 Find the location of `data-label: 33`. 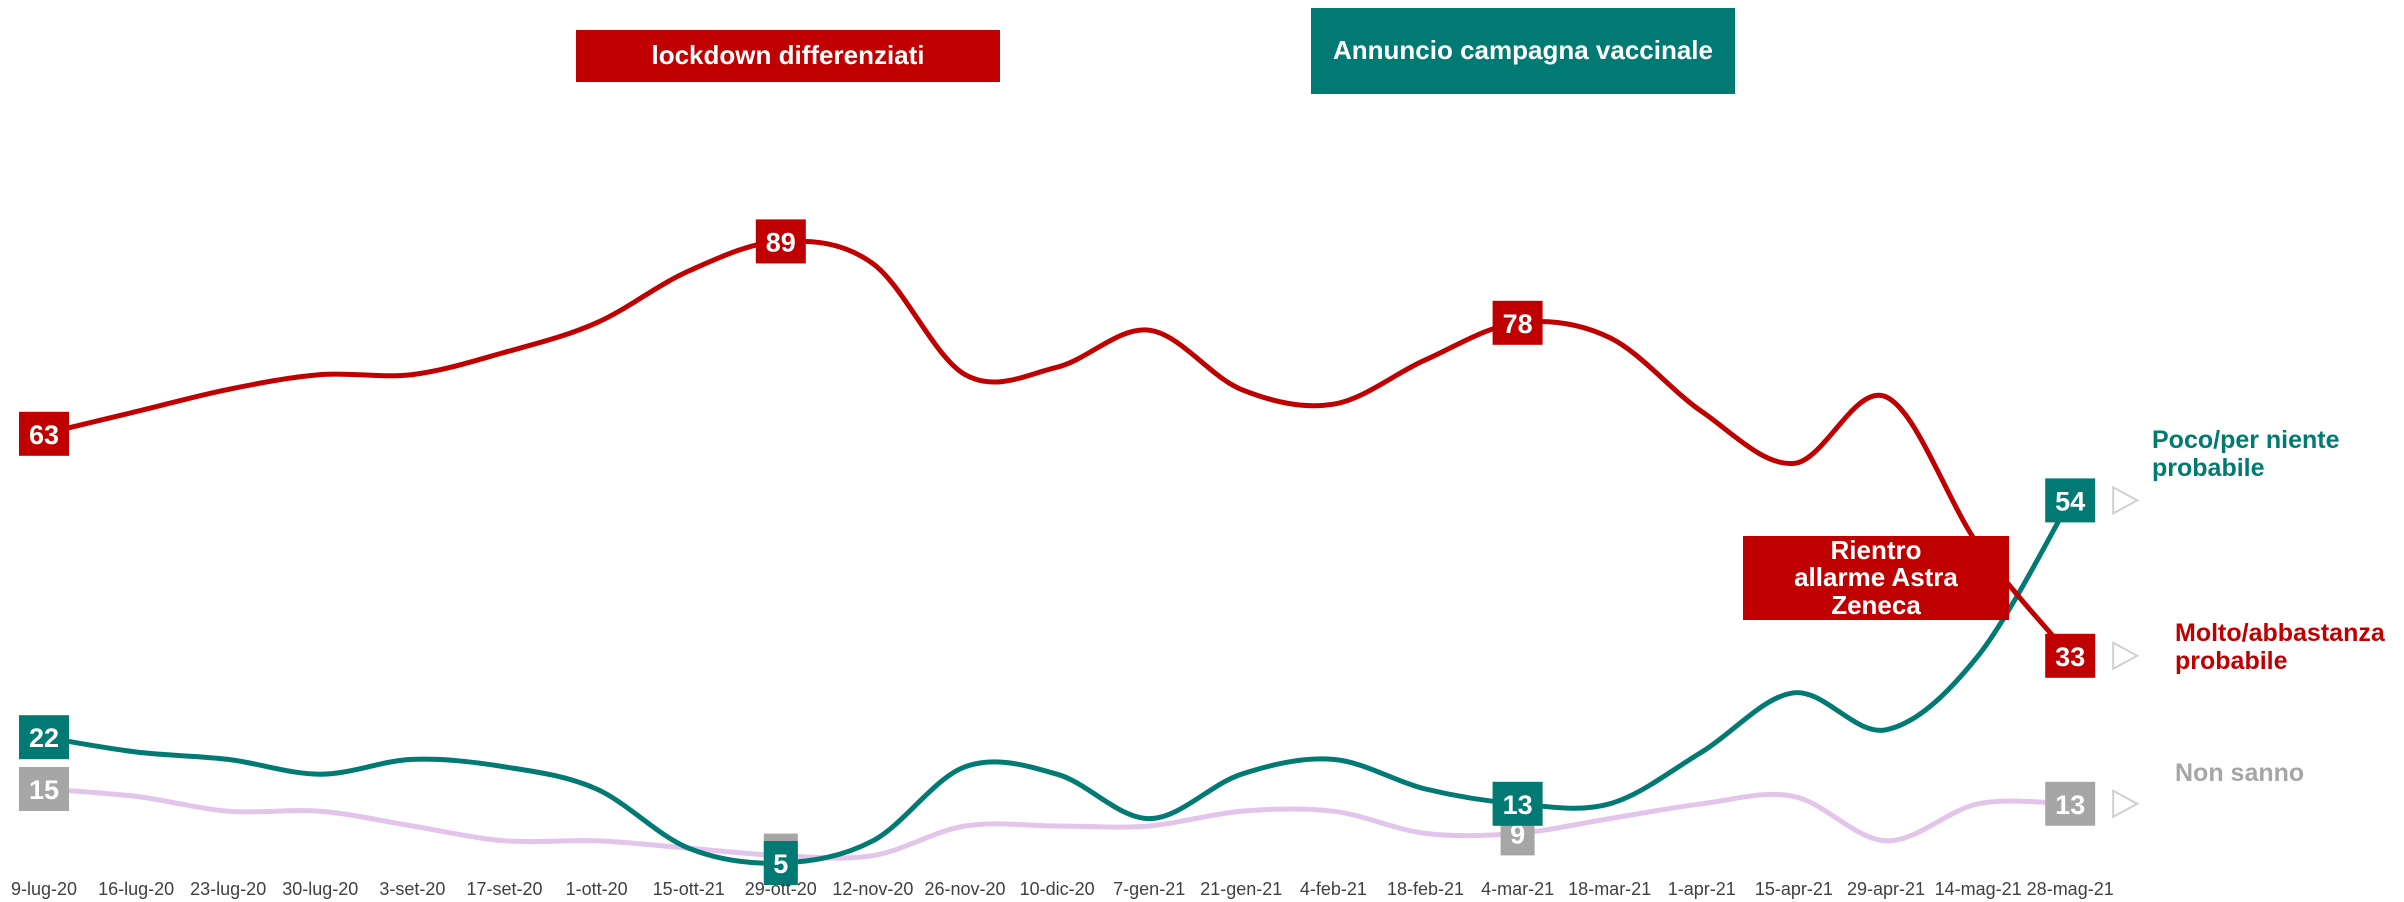

data-label: 33 is located at coordinates (2070, 655).